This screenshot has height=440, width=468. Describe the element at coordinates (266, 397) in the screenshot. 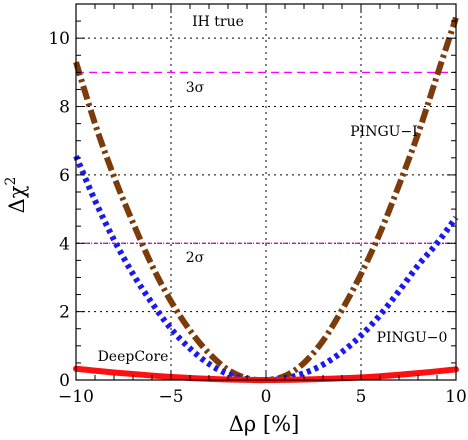

I see `x-tick-label-2: 0` at that location.